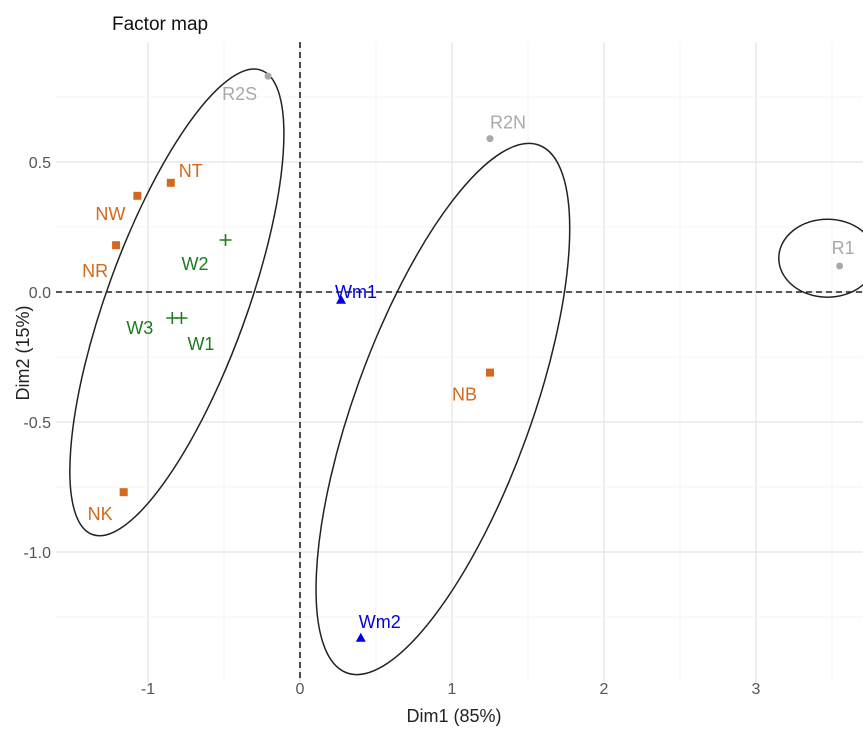 The width and height of the screenshot is (863, 729). What do you see at coordinates (110, 214) in the screenshot?
I see `point-label-nw: NW` at bounding box center [110, 214].